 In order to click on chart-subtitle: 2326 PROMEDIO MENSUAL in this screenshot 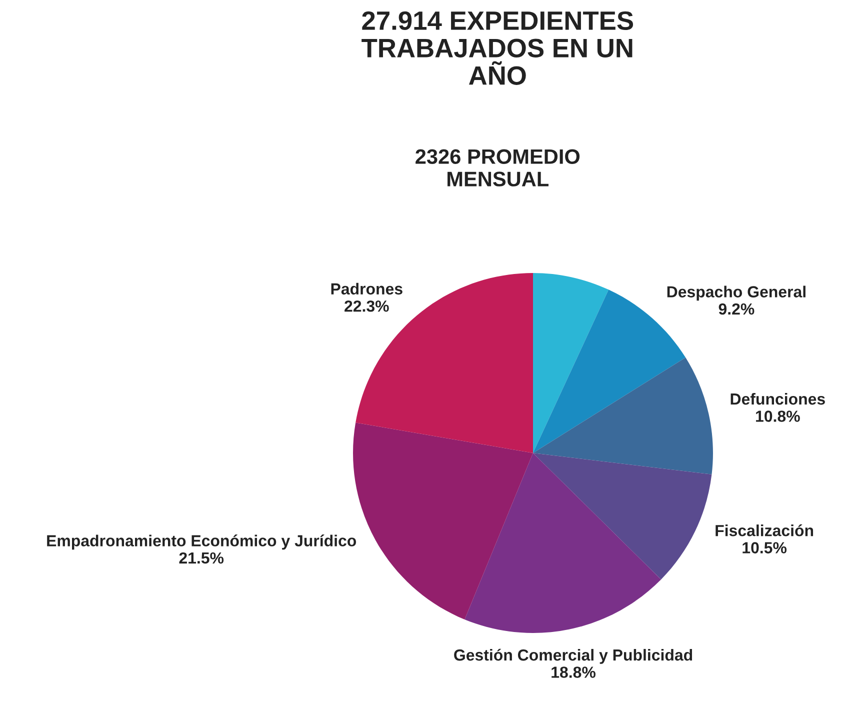, I will do `click(498, 167)`.